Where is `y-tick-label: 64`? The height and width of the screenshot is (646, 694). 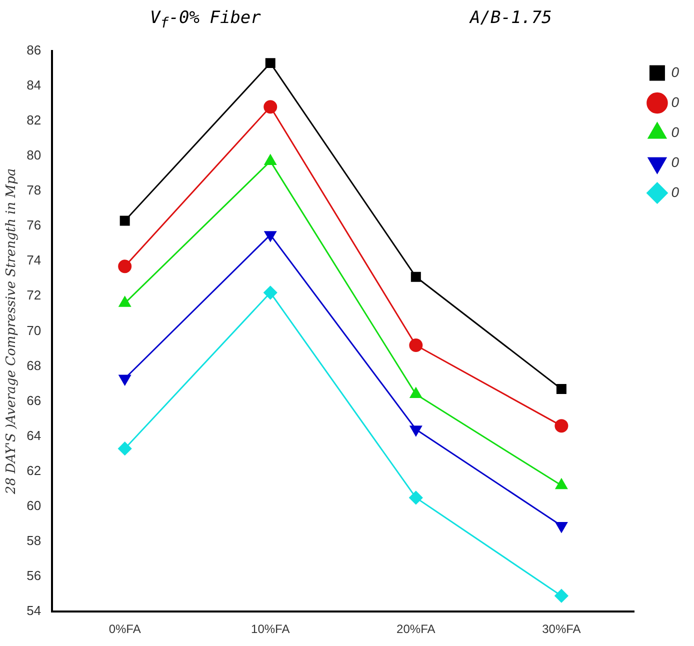
y-tick-label: 64 is located at coordinates (34, 435).